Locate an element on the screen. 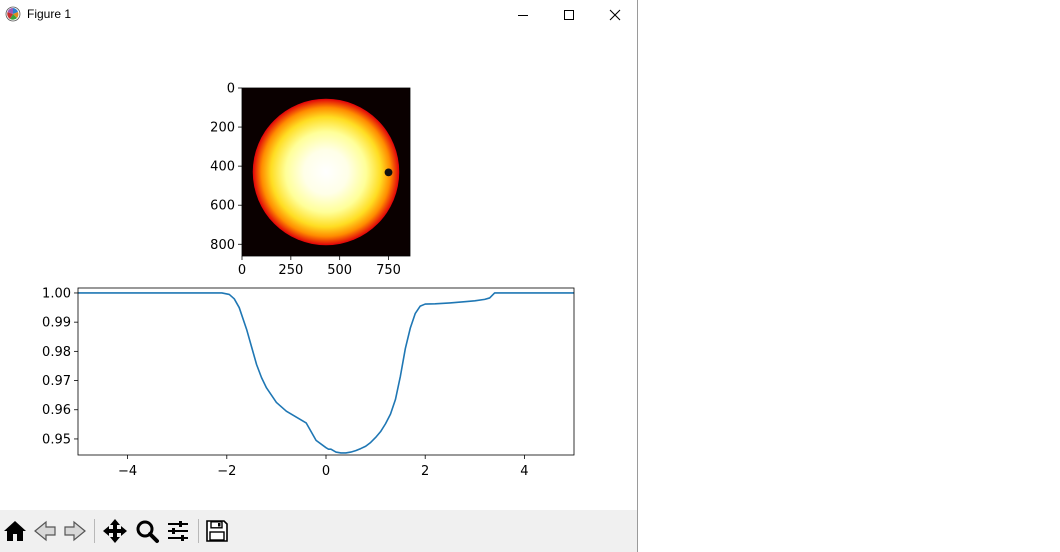 This screenshot has height=552, width=1060. maximize-icon is located at coordinates (569, 15).